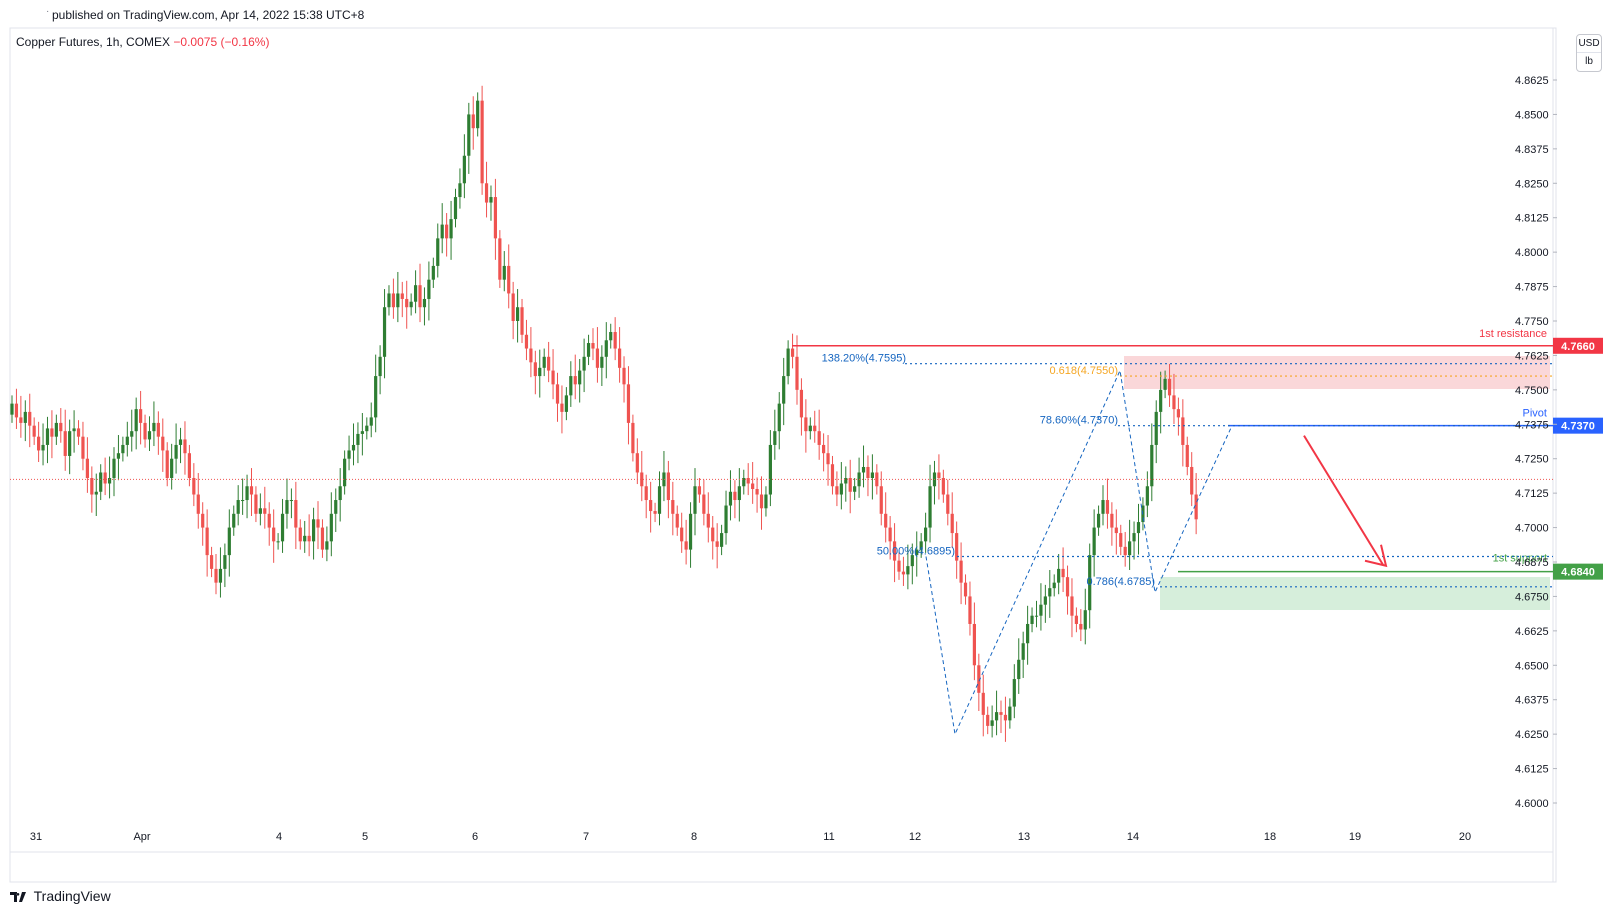 The image size is (1616, 910). What do you see at coordinates (1084, 371) in the screenshot?
I see `fib-level-label: 0.618(4.7550)` at bounding box center [1084, 371].